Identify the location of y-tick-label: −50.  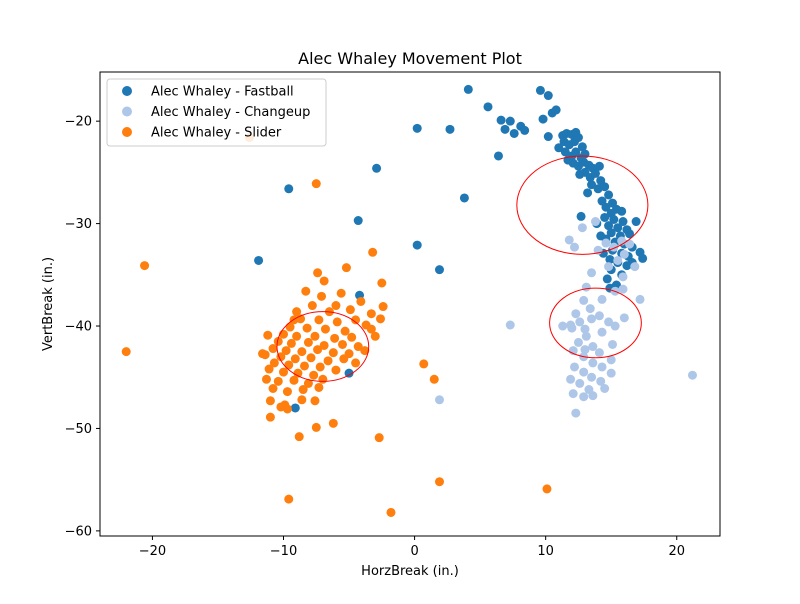
(78, 429).